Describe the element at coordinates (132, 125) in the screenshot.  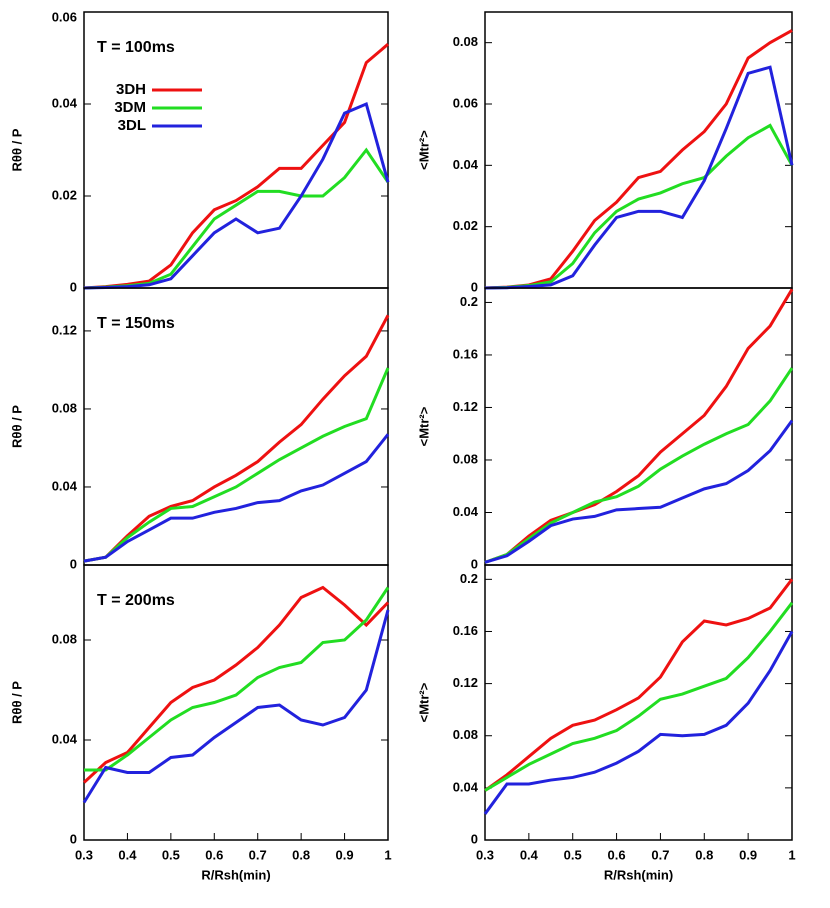
I see `legend-label: 3DL` at that location.